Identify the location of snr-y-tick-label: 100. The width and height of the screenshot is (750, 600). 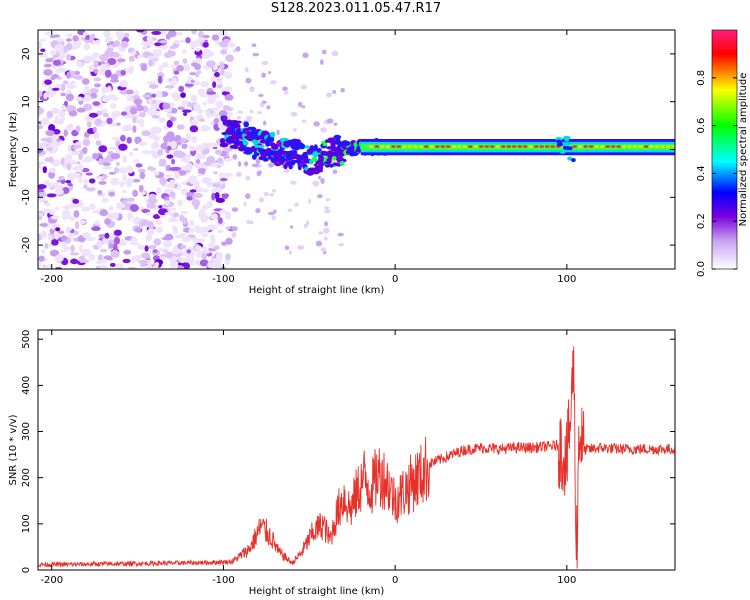
(26, 523).